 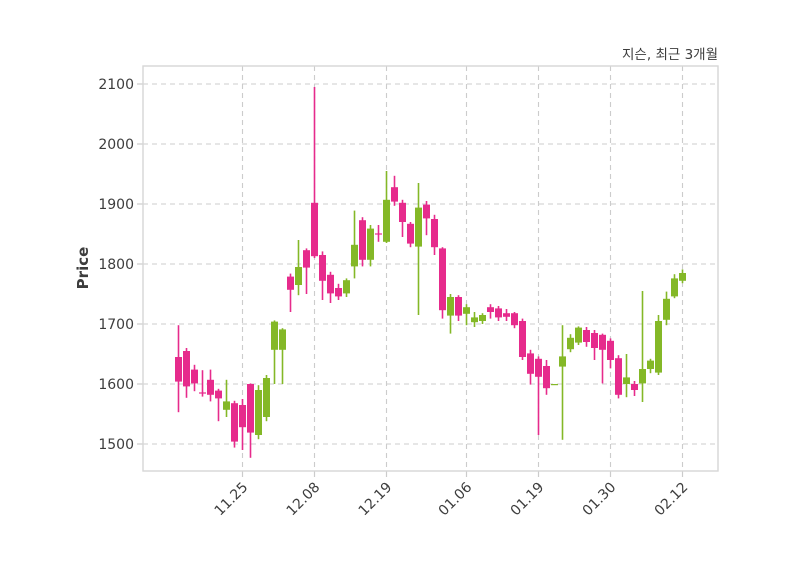 What do you see at coordinates (116, 205) in the screenshot?
I see `y-tick-label: 1900` at bounding box center [116, 205].